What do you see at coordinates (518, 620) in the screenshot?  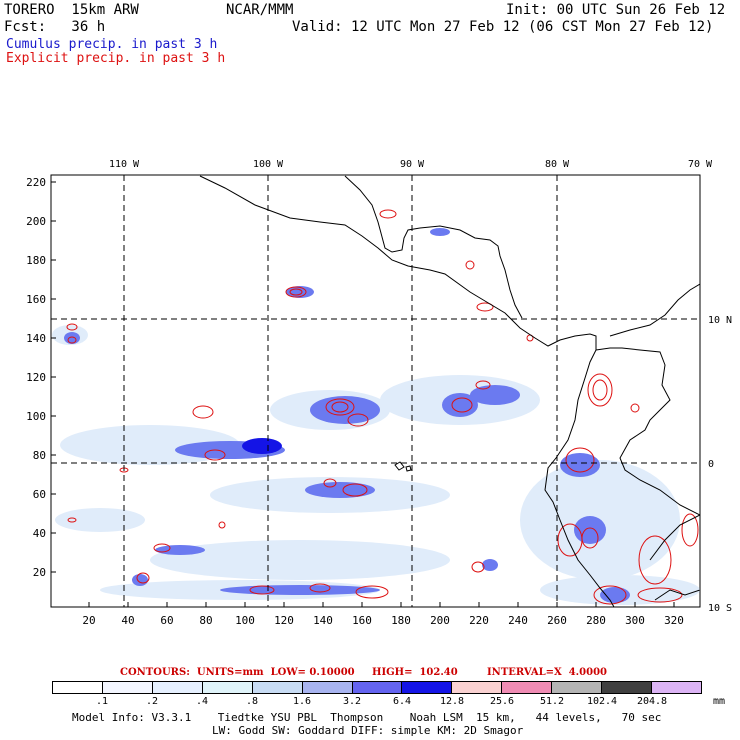 I see `x-tick-label: 240` at bounding box center [518, 620].